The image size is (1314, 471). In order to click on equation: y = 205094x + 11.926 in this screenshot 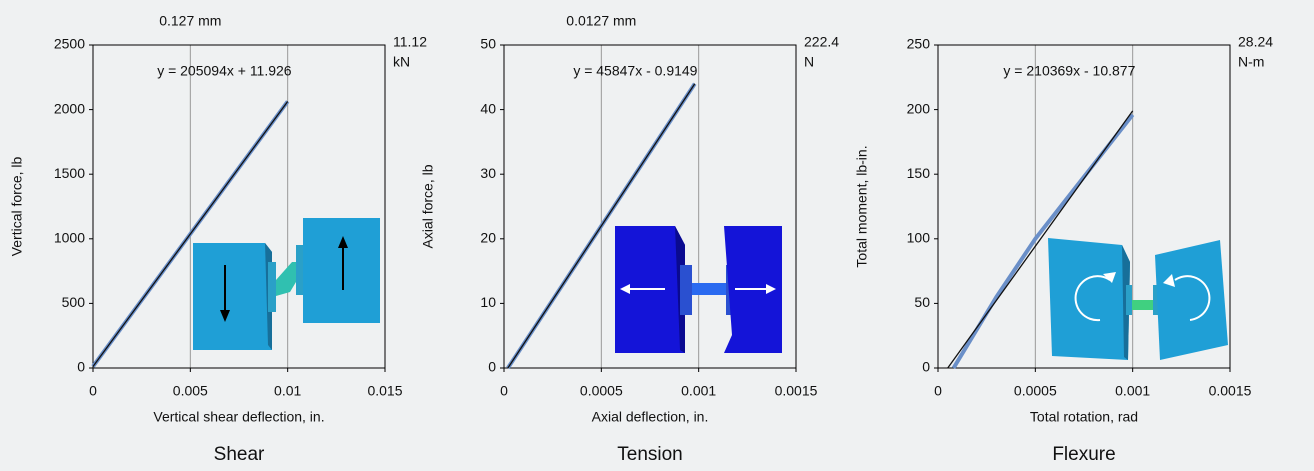, I will do `click(224, 71)`.